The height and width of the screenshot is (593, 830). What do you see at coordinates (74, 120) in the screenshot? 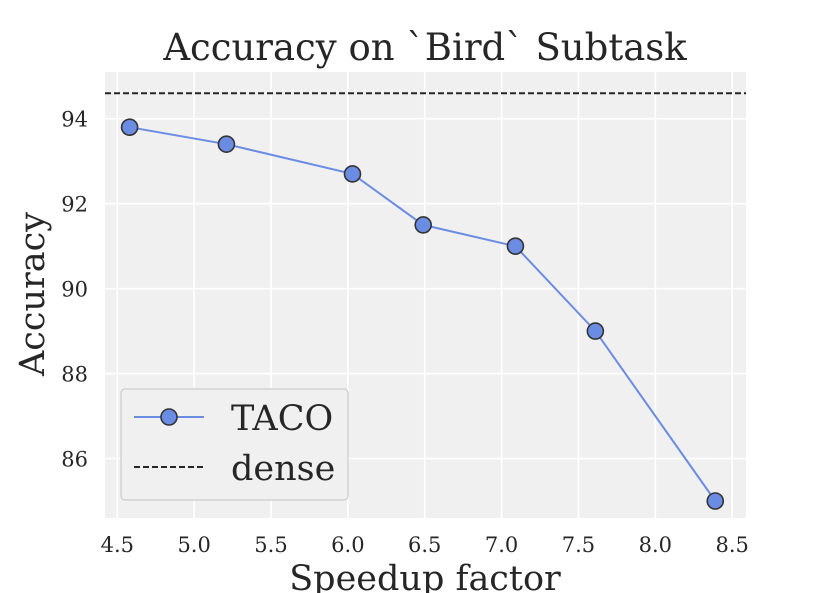
I see `y-tick-label: 94` at bounding box center [74, 120].